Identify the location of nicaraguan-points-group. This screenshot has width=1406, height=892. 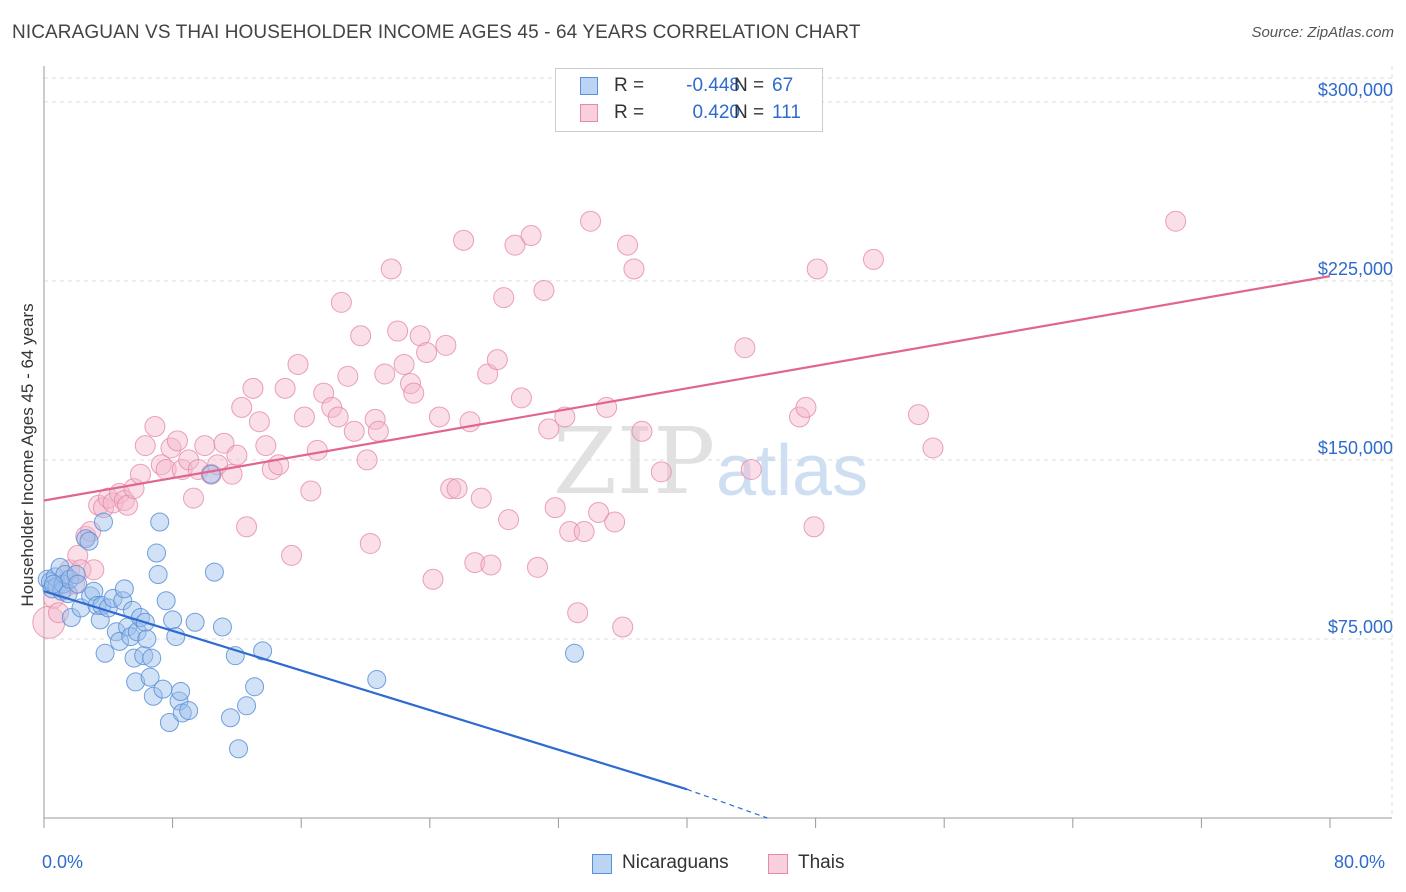
(310, 611).